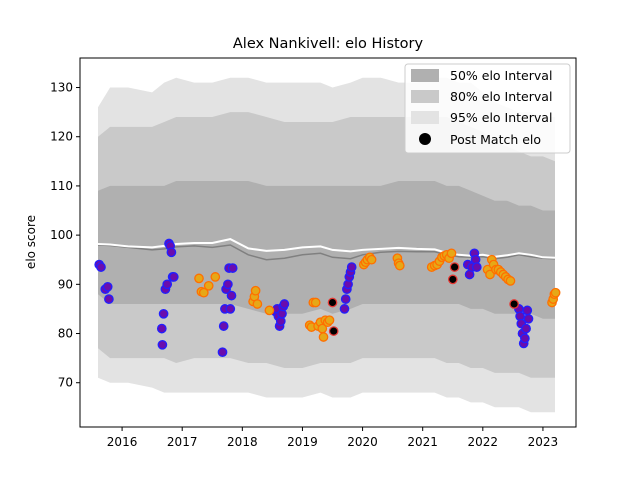 The image size is (640, 480). Describe the element at coordinates (501, 75) in the screenshot. I see `legend-label-50: 50% elo Interval` at that location.